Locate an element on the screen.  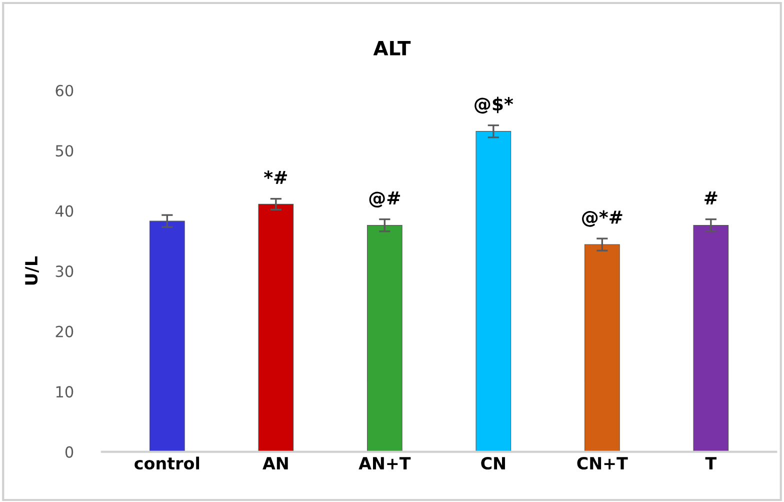
y-tick-label: 50 is located at coordinates (65, 151).